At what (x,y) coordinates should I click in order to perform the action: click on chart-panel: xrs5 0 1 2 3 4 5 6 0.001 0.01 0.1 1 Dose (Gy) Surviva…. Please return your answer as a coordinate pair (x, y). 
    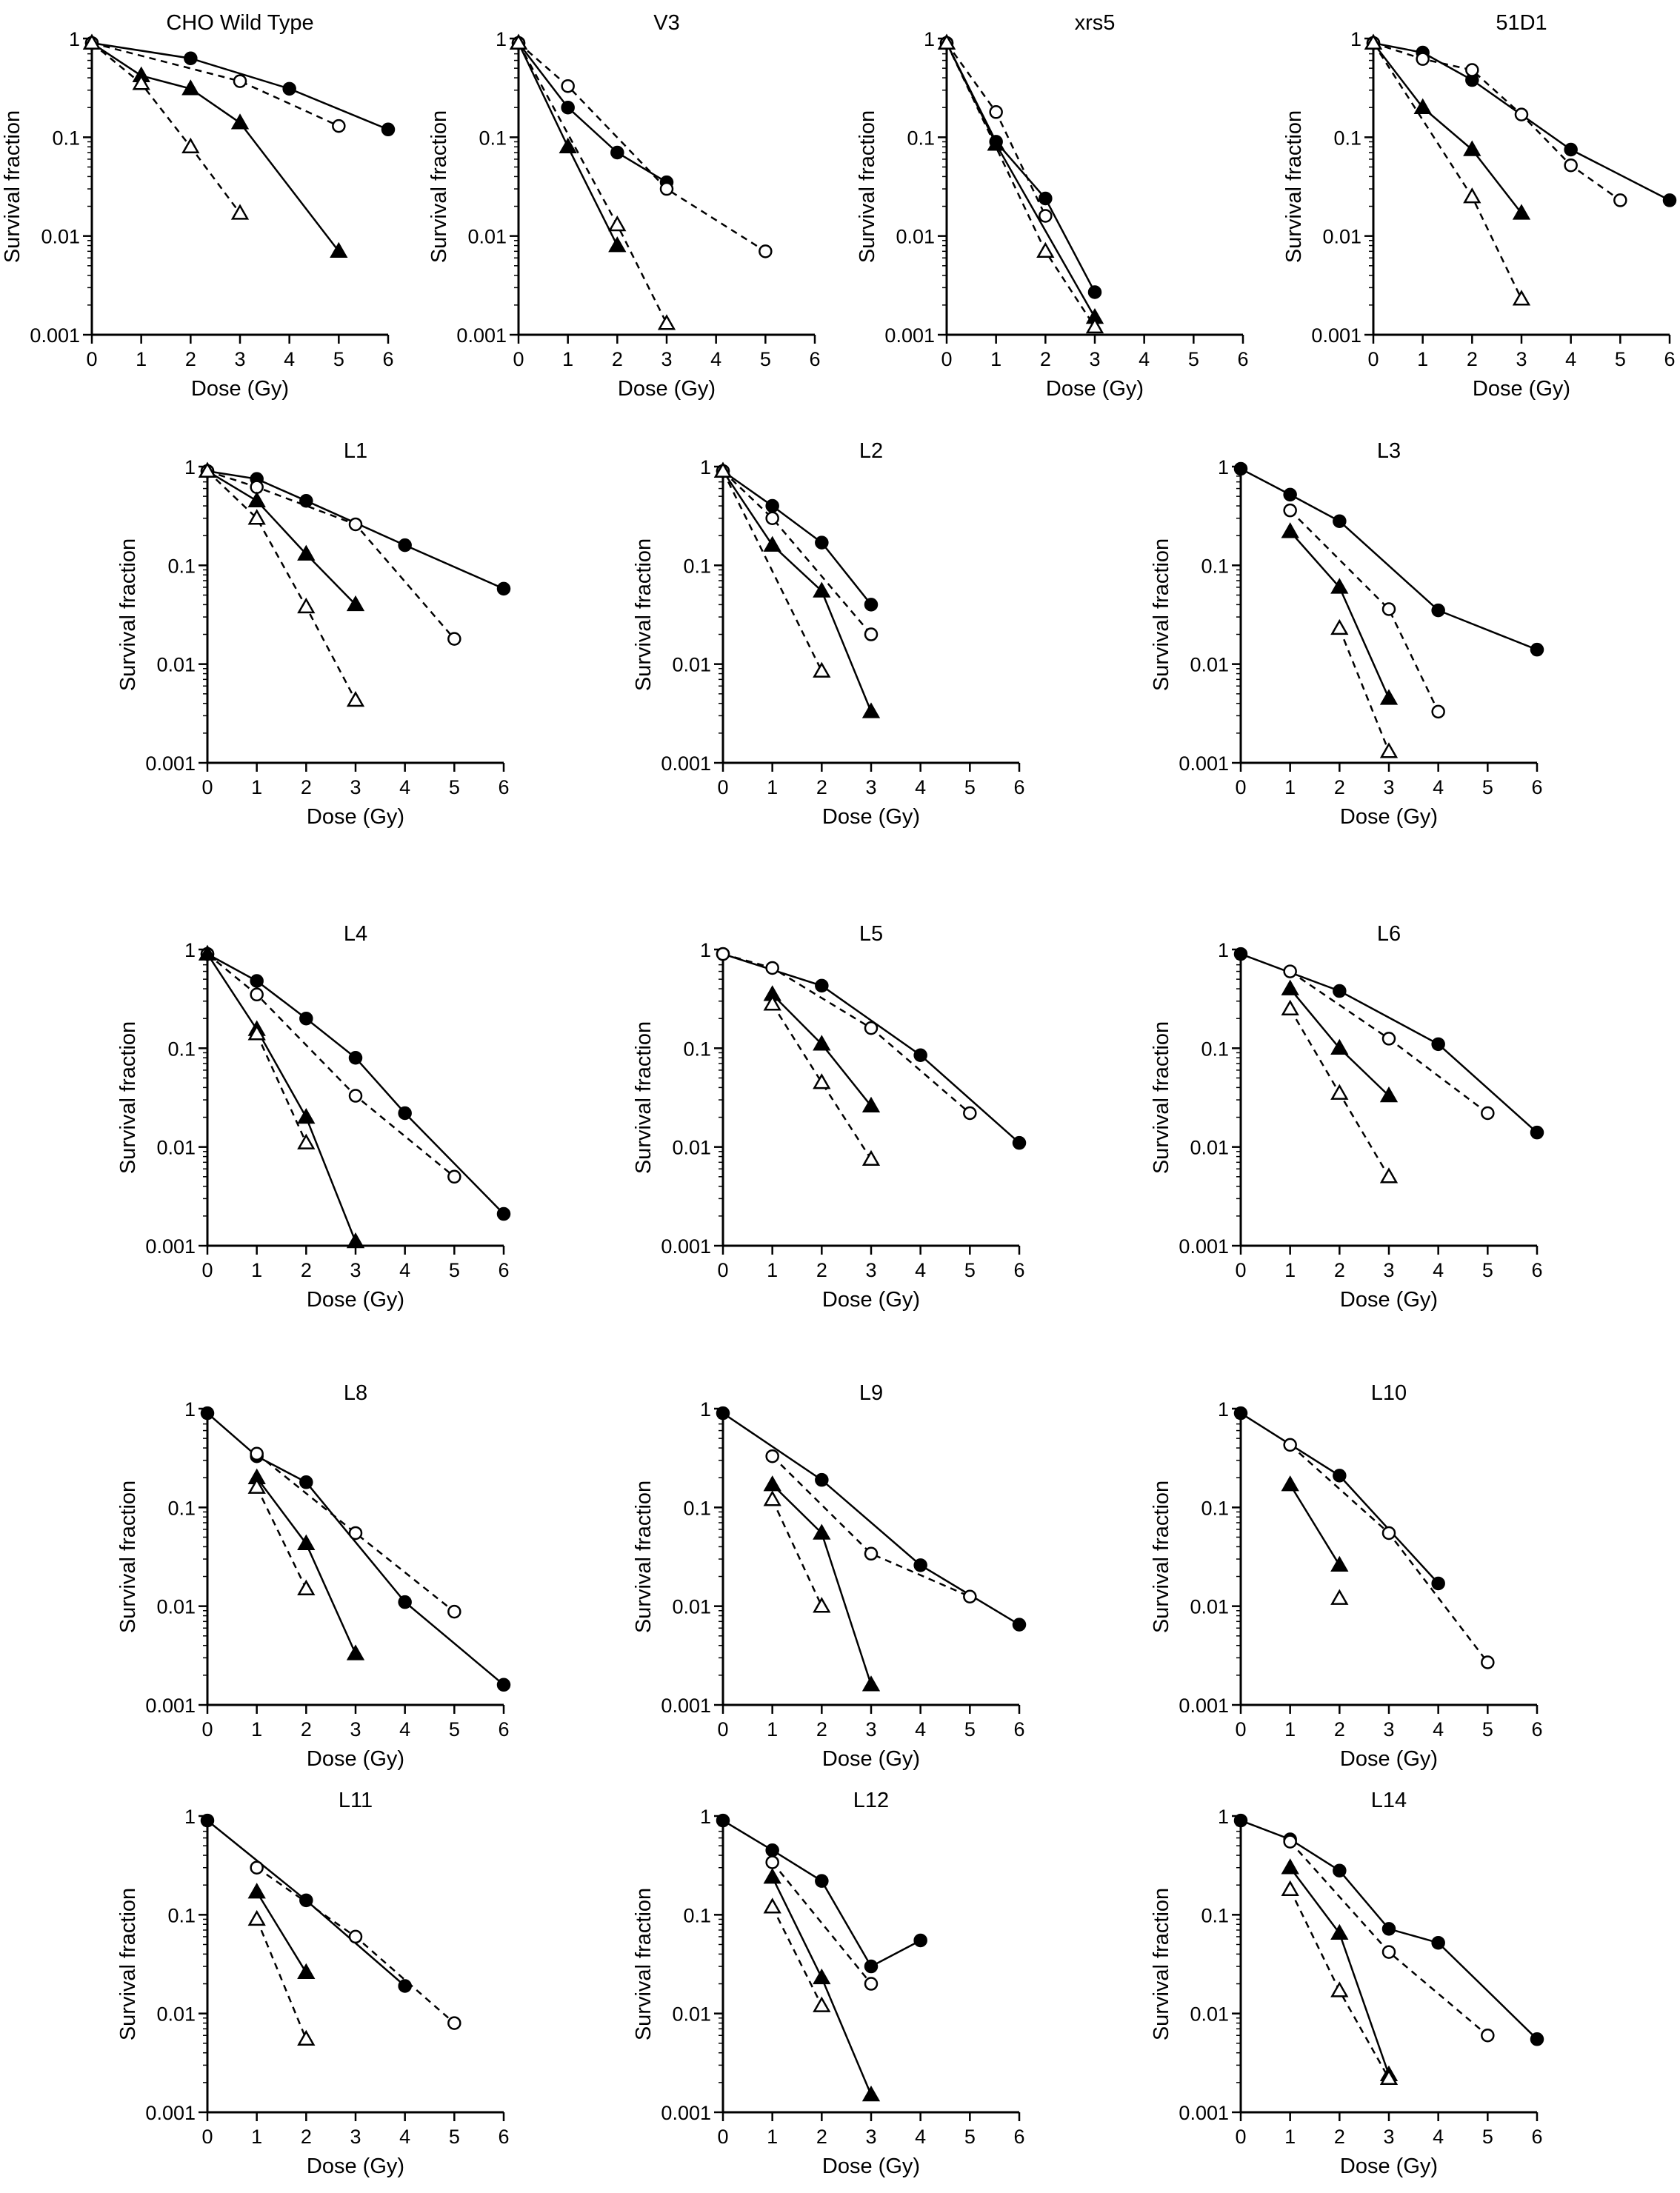
    Looking at the image, I should click on (1052, 206).